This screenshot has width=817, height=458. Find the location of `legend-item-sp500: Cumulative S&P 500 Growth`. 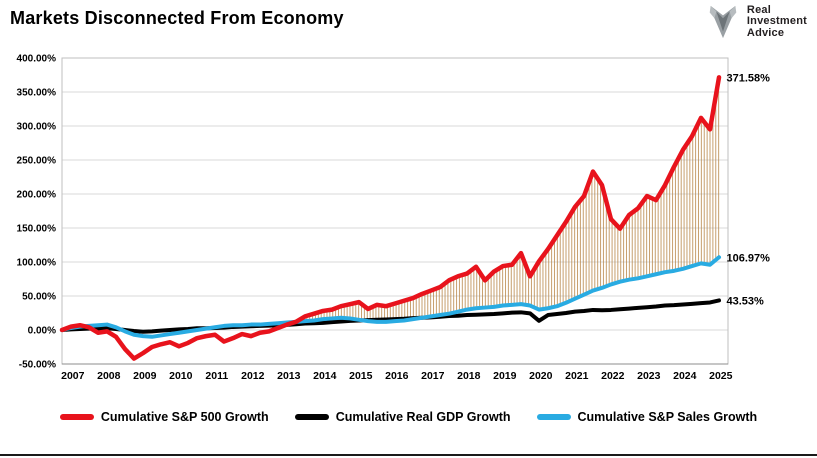

legend-item-sp500: Cumulative S&P 500 Growth is located at coordinates (164, 417).